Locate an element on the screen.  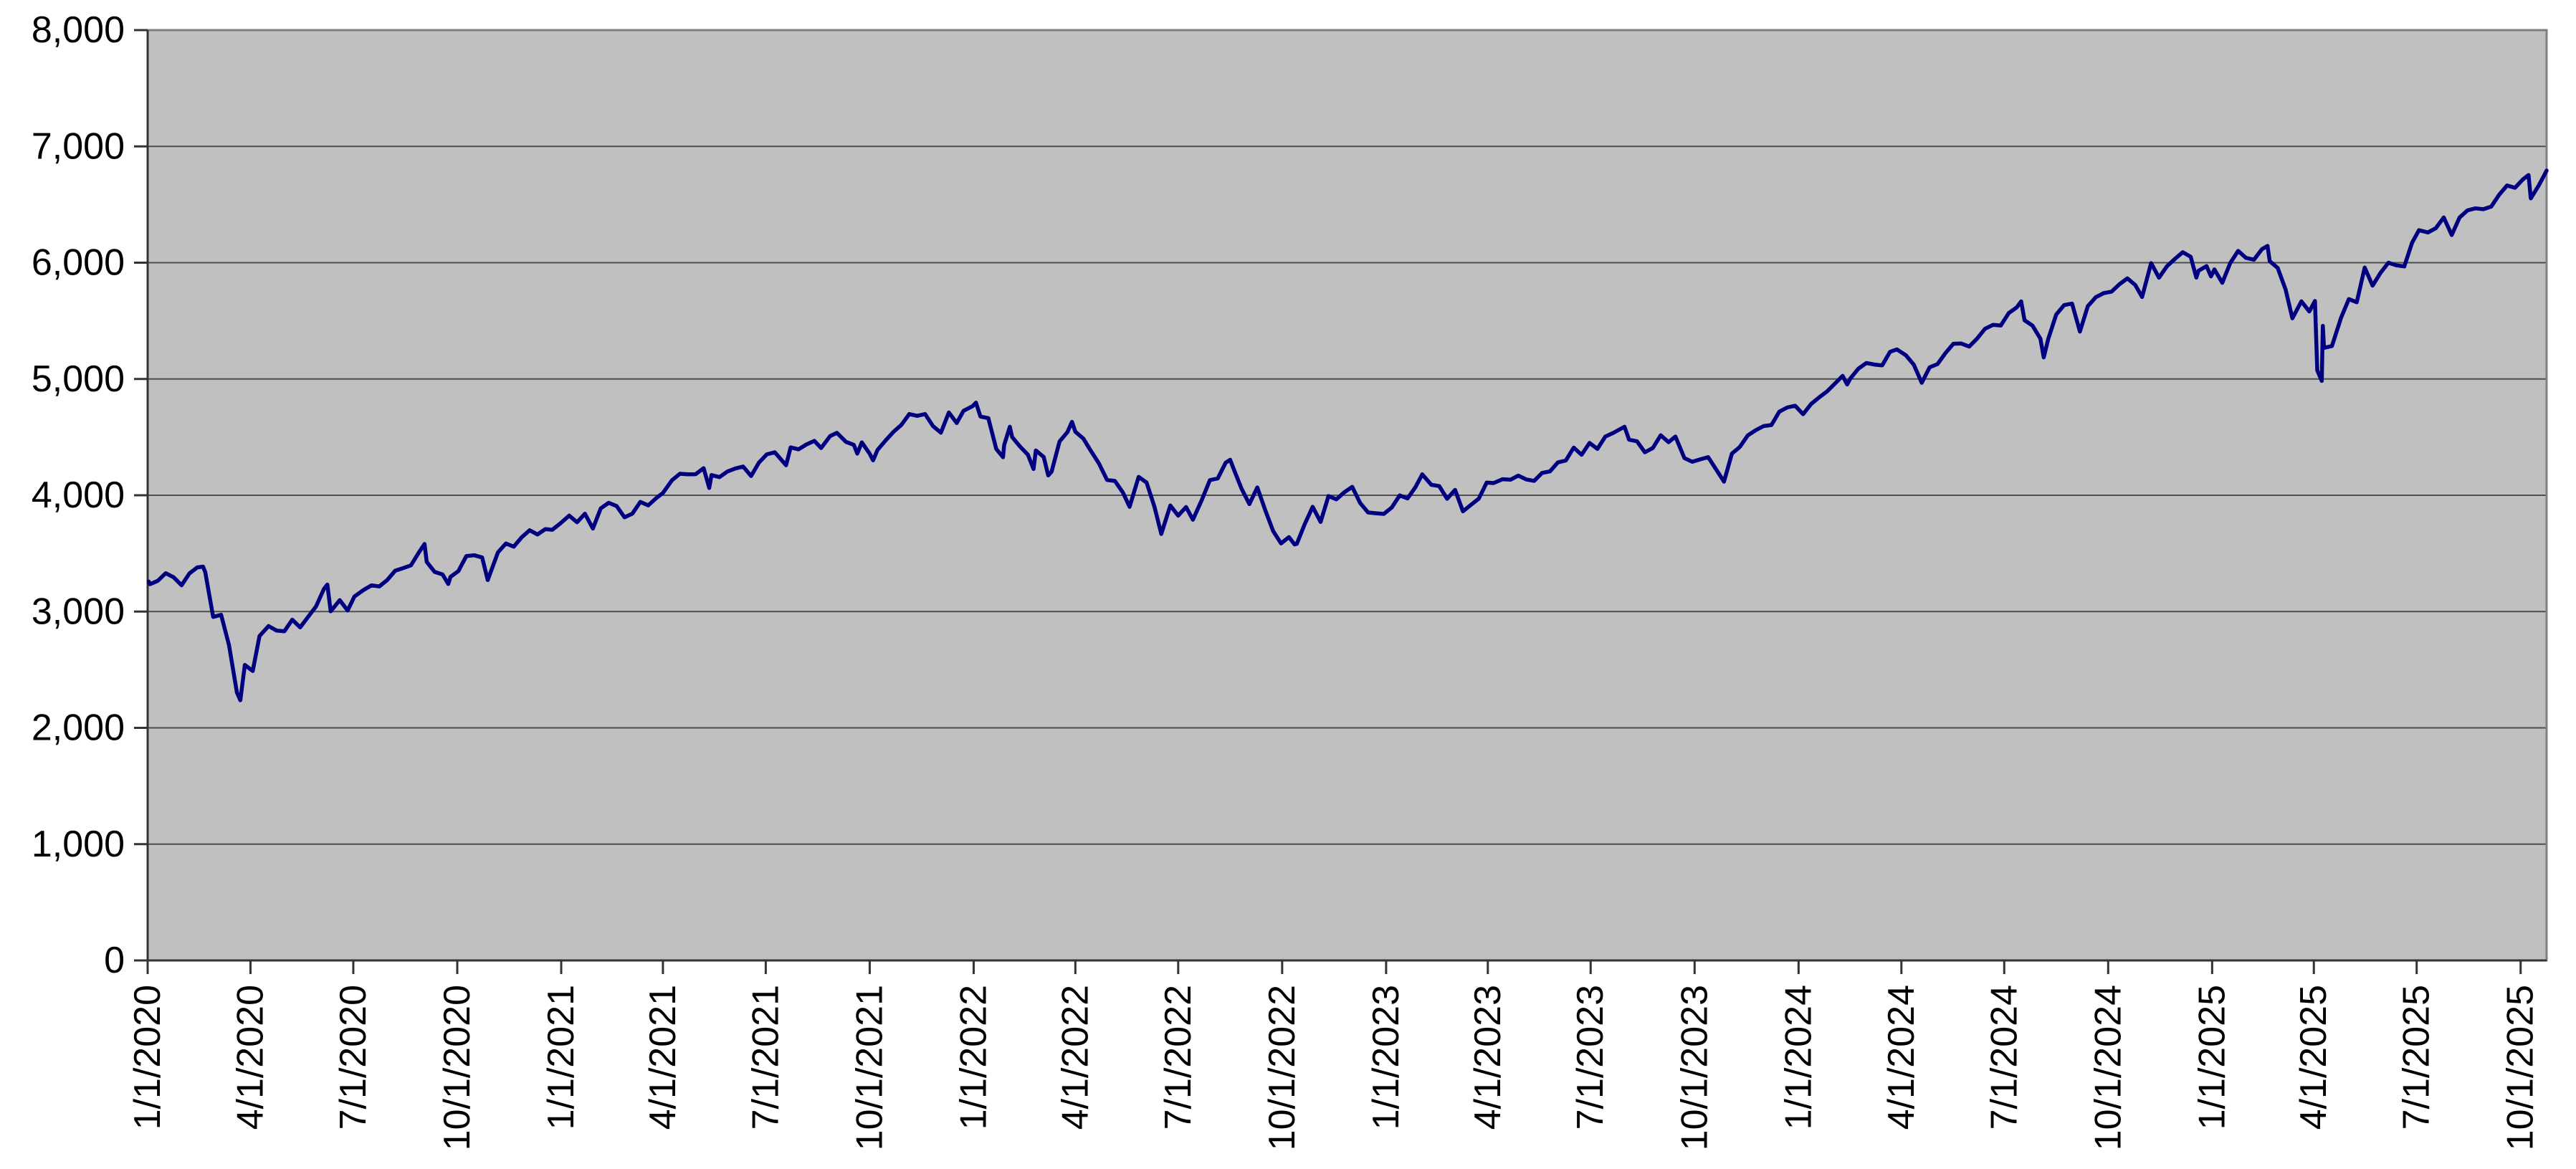
y-axis-label: 8,000 is located at coordinates (78, 30).